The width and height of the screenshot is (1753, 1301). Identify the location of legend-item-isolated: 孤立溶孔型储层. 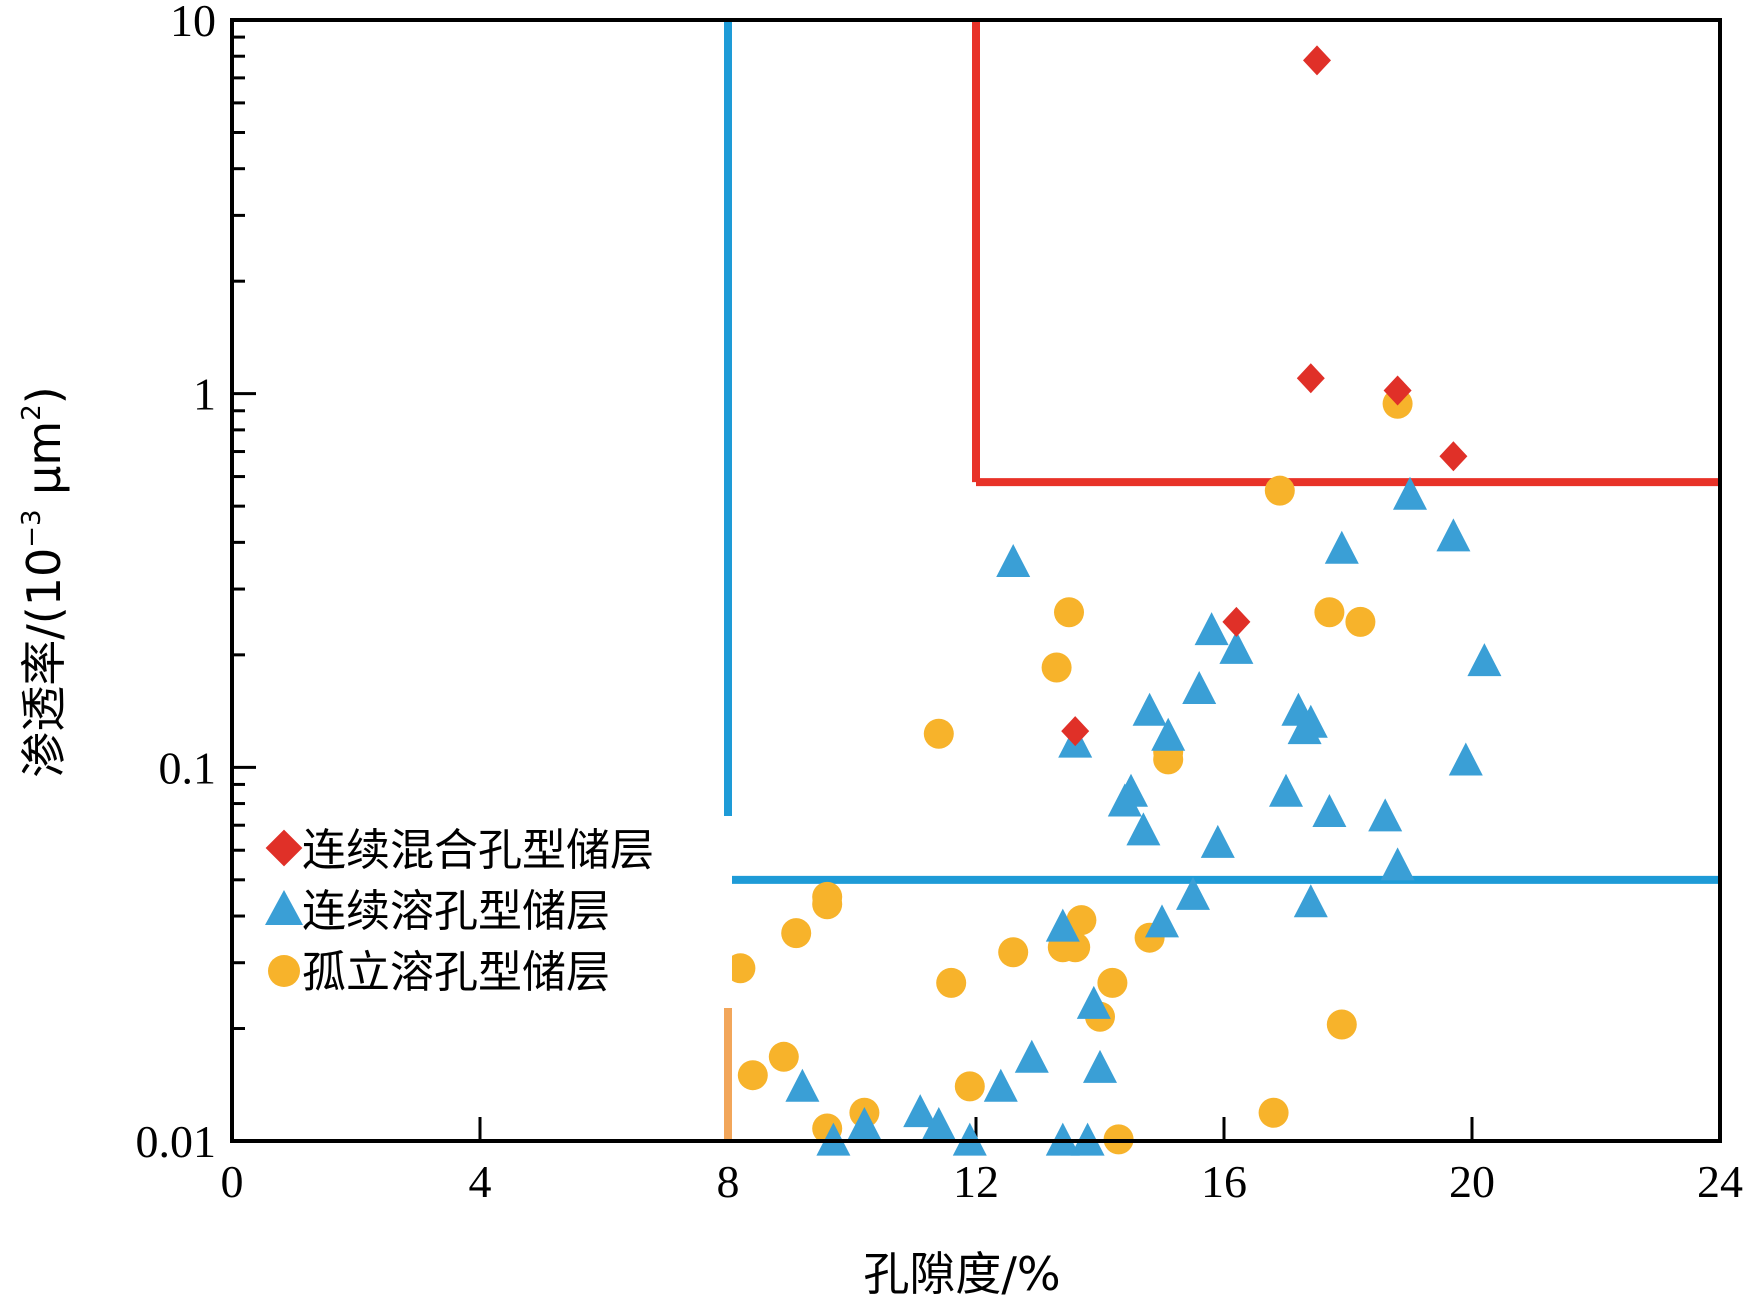
(439, 972).